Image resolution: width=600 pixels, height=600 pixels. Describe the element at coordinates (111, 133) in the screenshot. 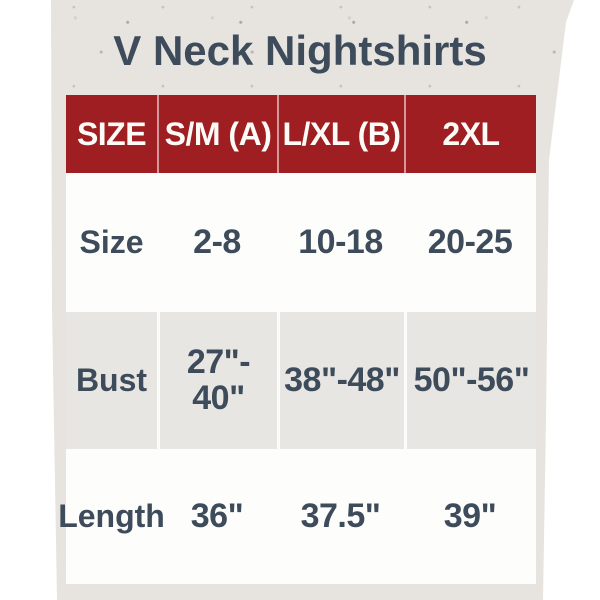

I see `header-cell-size: SIZE` at that location.